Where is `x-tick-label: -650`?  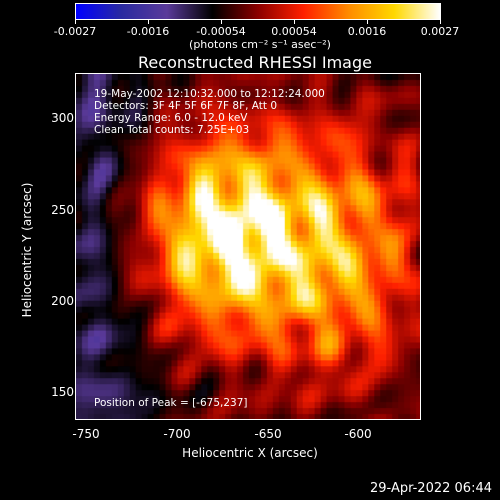 x-tick-label: -650 is located at coordinates (268, 434).